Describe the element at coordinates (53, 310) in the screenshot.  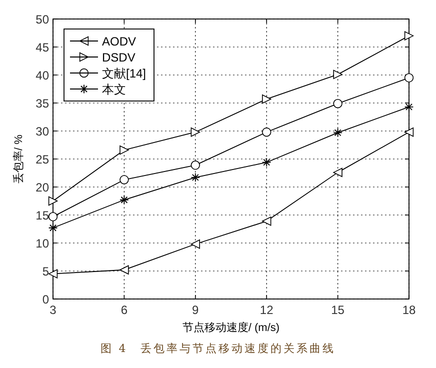
I see `x-tick-label: 3` at that location.